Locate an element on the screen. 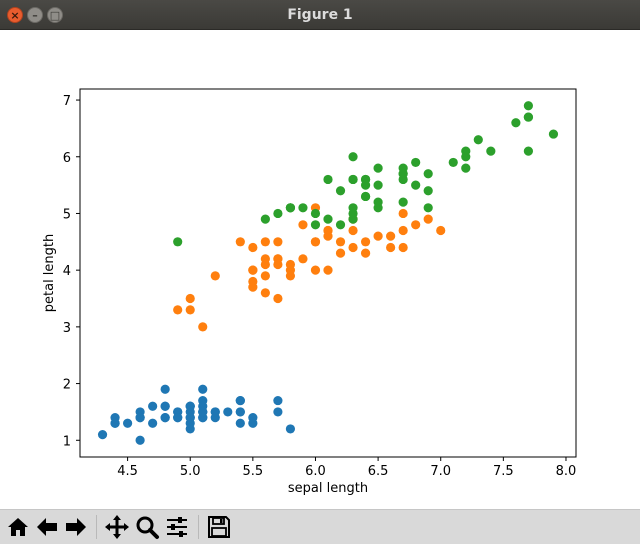 The image size is (640, 544). y-tick-label: 1 is located at coordinates (67, 441).